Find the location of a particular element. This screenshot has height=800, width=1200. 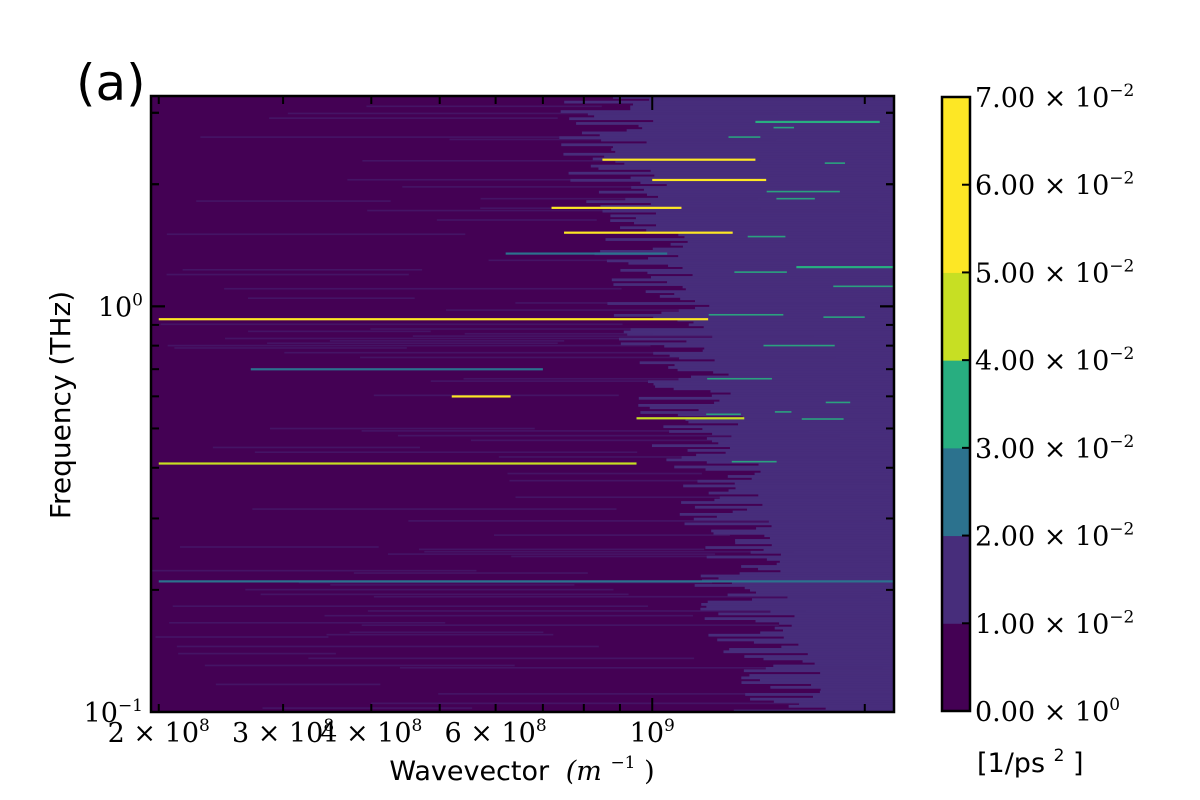

x-tick-label: 4 × 108 is located at coordinates (371, 732).